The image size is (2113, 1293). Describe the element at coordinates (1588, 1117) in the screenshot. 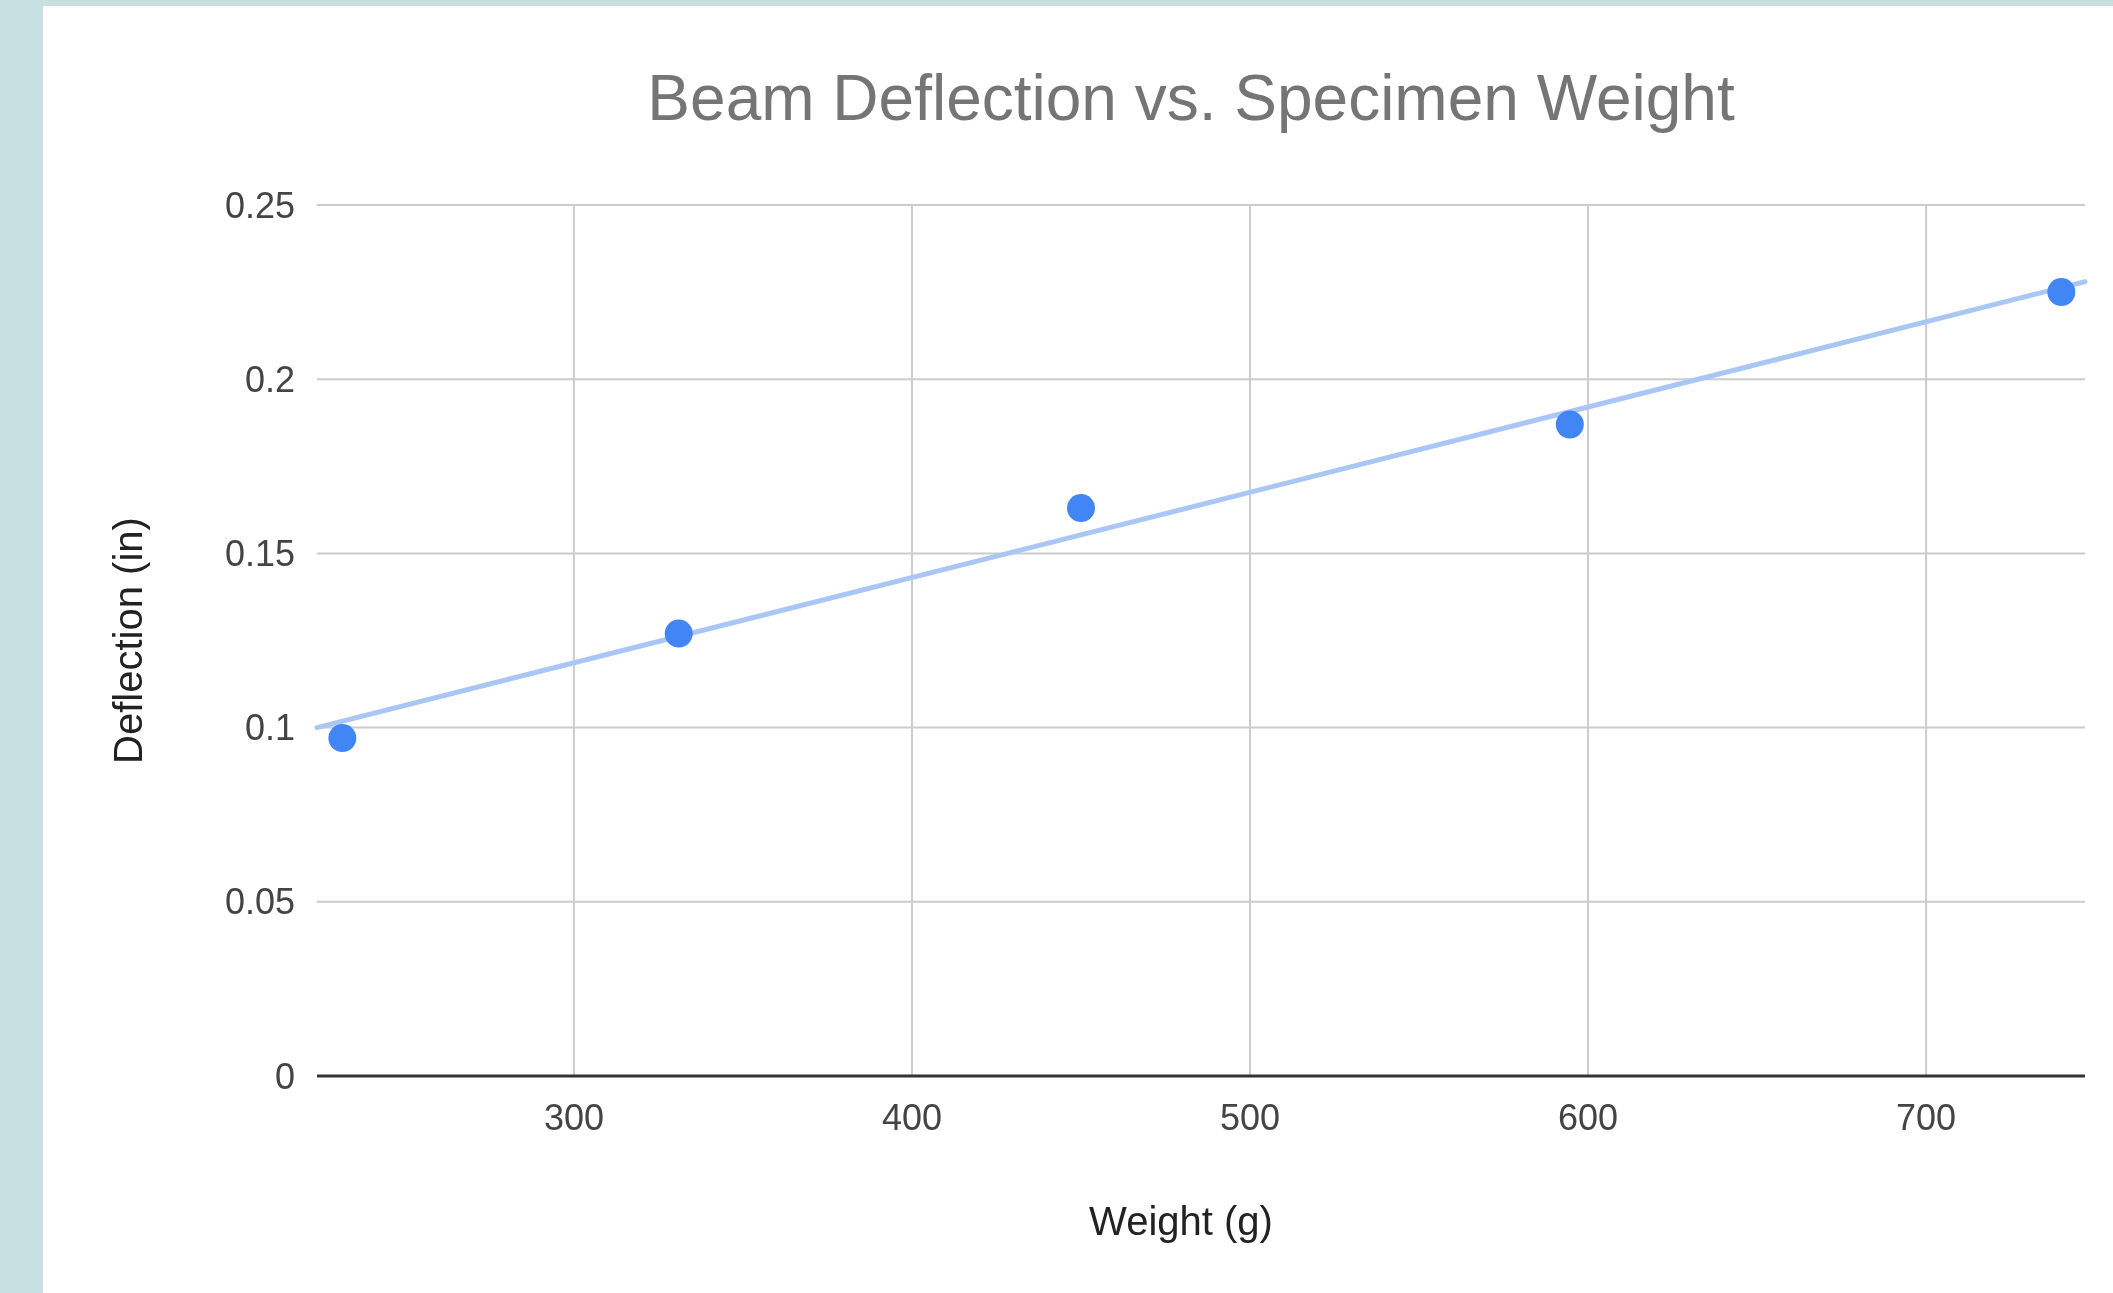

I see `x-tick-label: 600` at that location.